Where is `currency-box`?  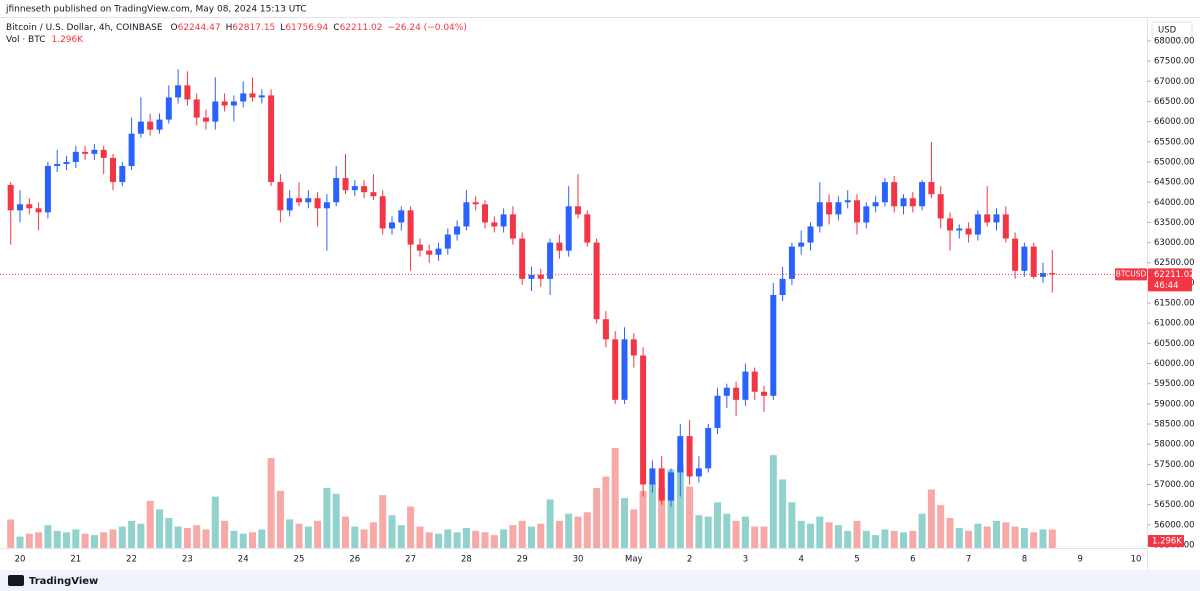 currency-box is located at coordinates (1172, 30).